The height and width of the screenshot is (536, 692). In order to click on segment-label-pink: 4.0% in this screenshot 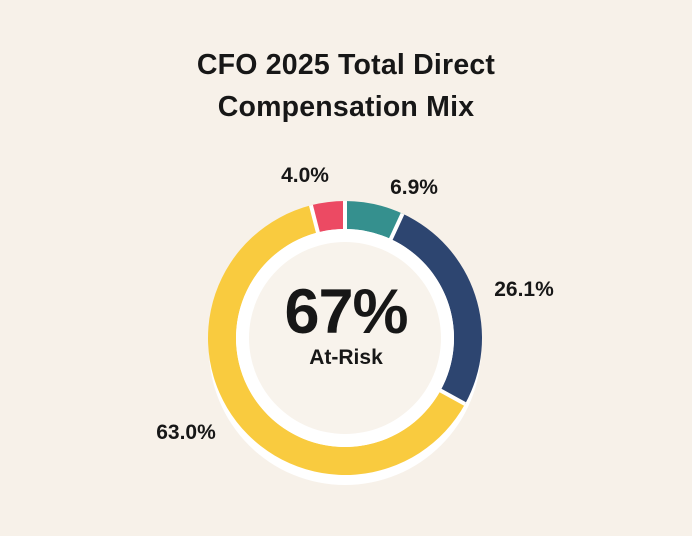, I will do `click(305, 175)`.